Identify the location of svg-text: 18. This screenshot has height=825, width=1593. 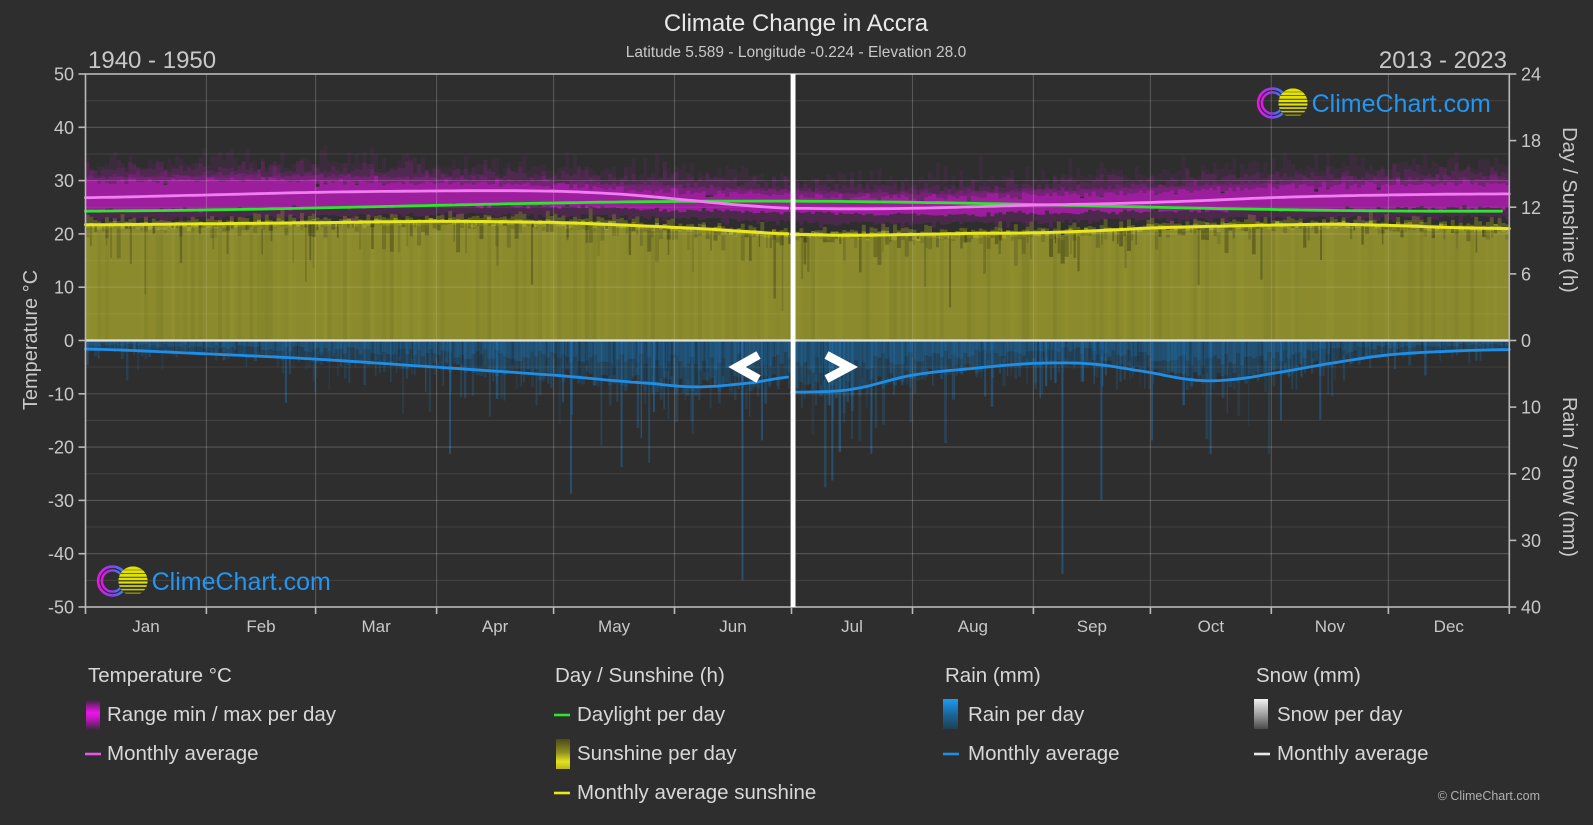
(1531, 141).